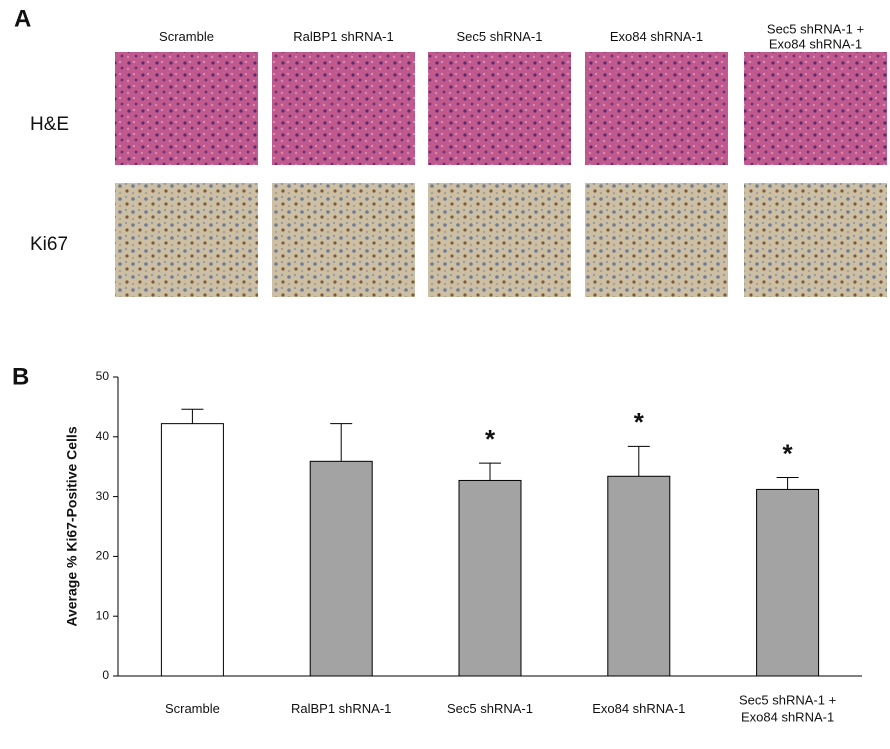 The height and width of the screenshot is (749, 890). Describe the element at coordinates (20, 376) in the screenshot. I see `panel-label: B` at that location.